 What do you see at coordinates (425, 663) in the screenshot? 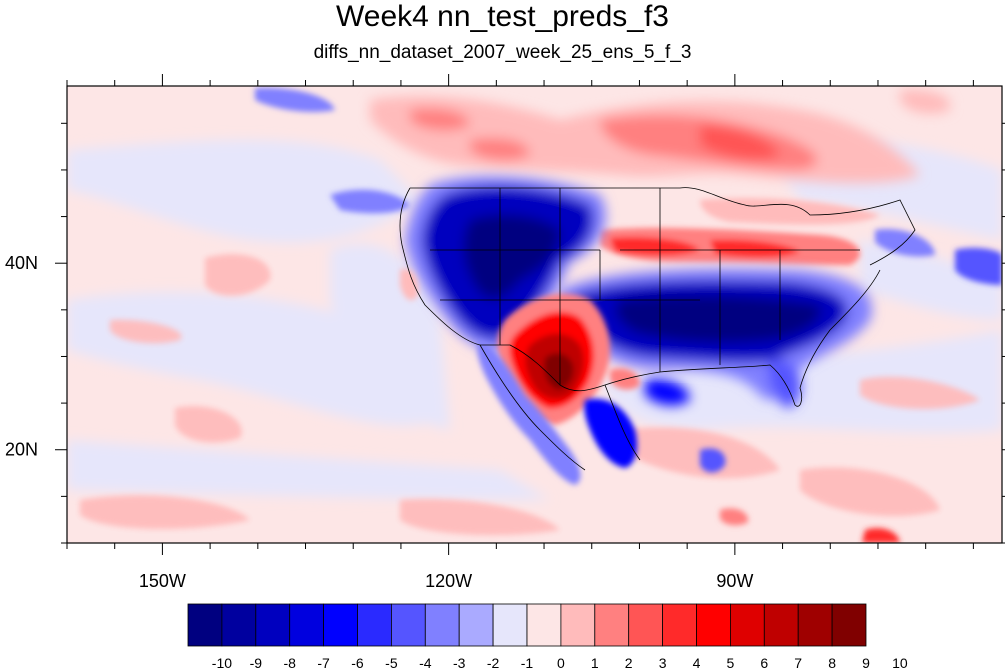
I see `colorbar-label: -4` at bounding box center [425, 663].